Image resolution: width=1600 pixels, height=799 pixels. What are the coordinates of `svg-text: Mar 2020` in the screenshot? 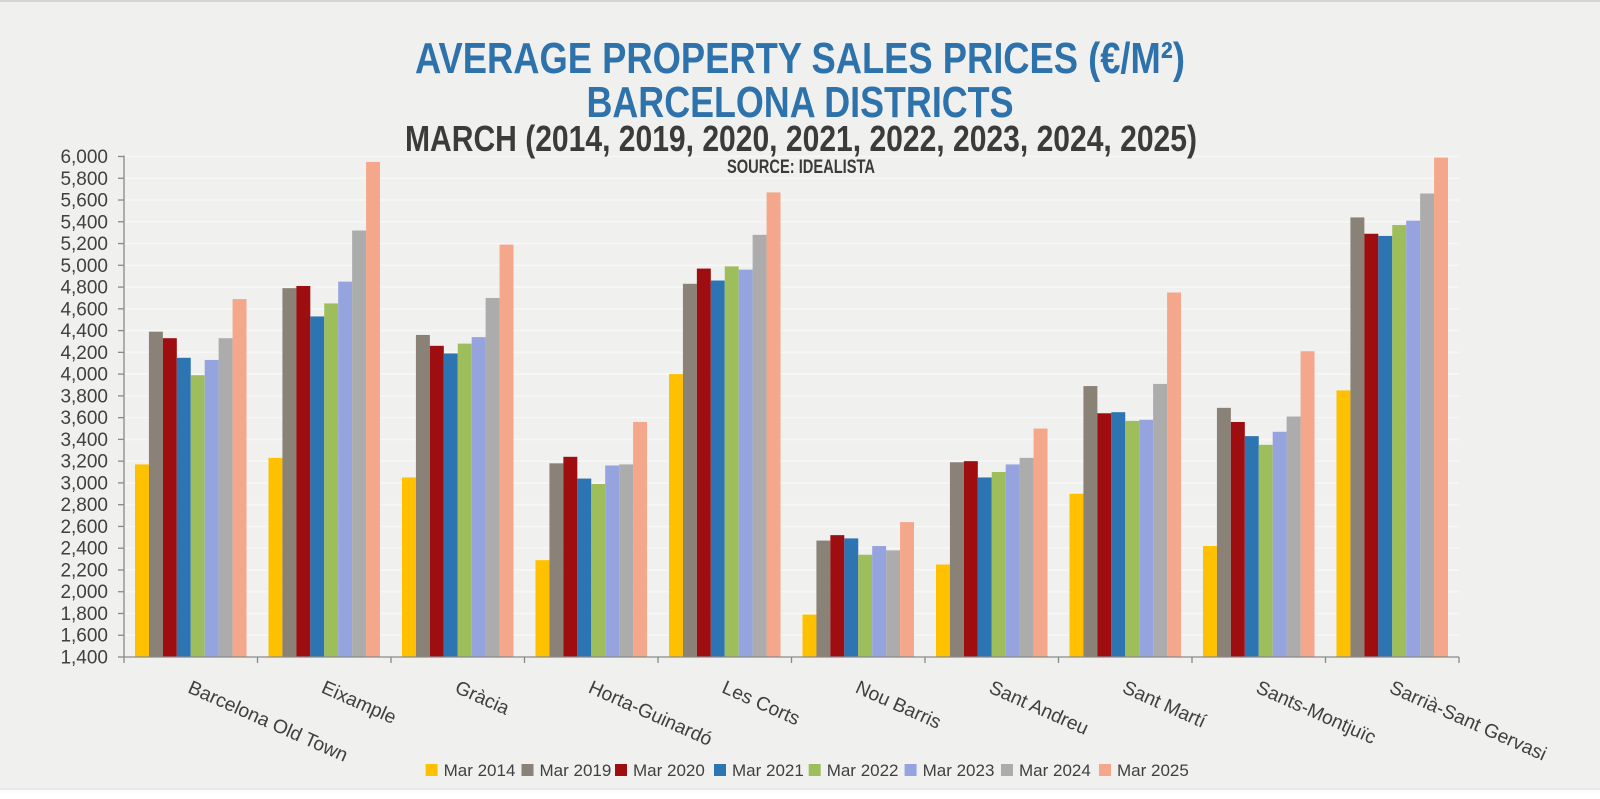 It's located at (669, 770).